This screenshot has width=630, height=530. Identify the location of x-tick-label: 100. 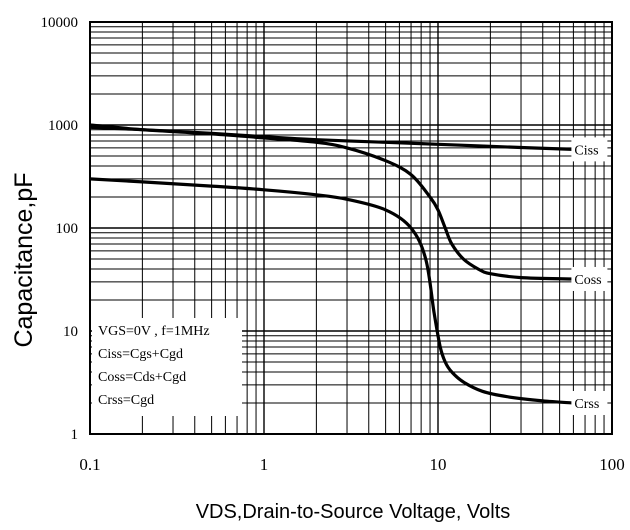
(612, 464).